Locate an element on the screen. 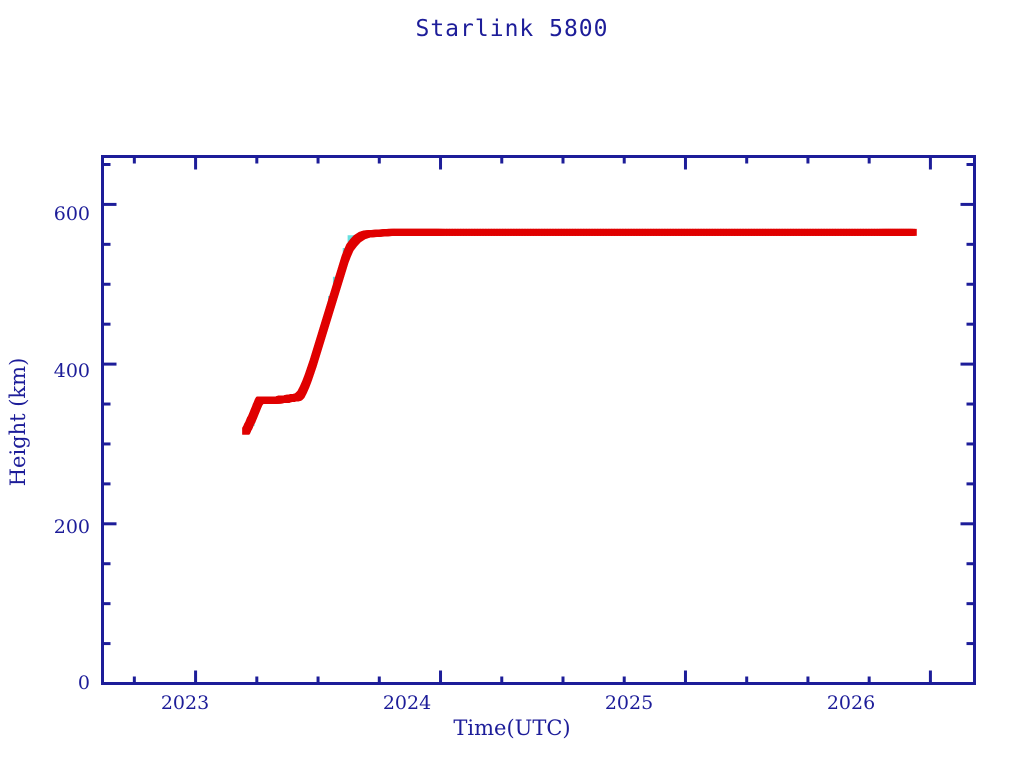 Image resolution: width=1024 pixels, height=768 pixels. y-axis-label: Height (km) is located at coordinates (18, 422).